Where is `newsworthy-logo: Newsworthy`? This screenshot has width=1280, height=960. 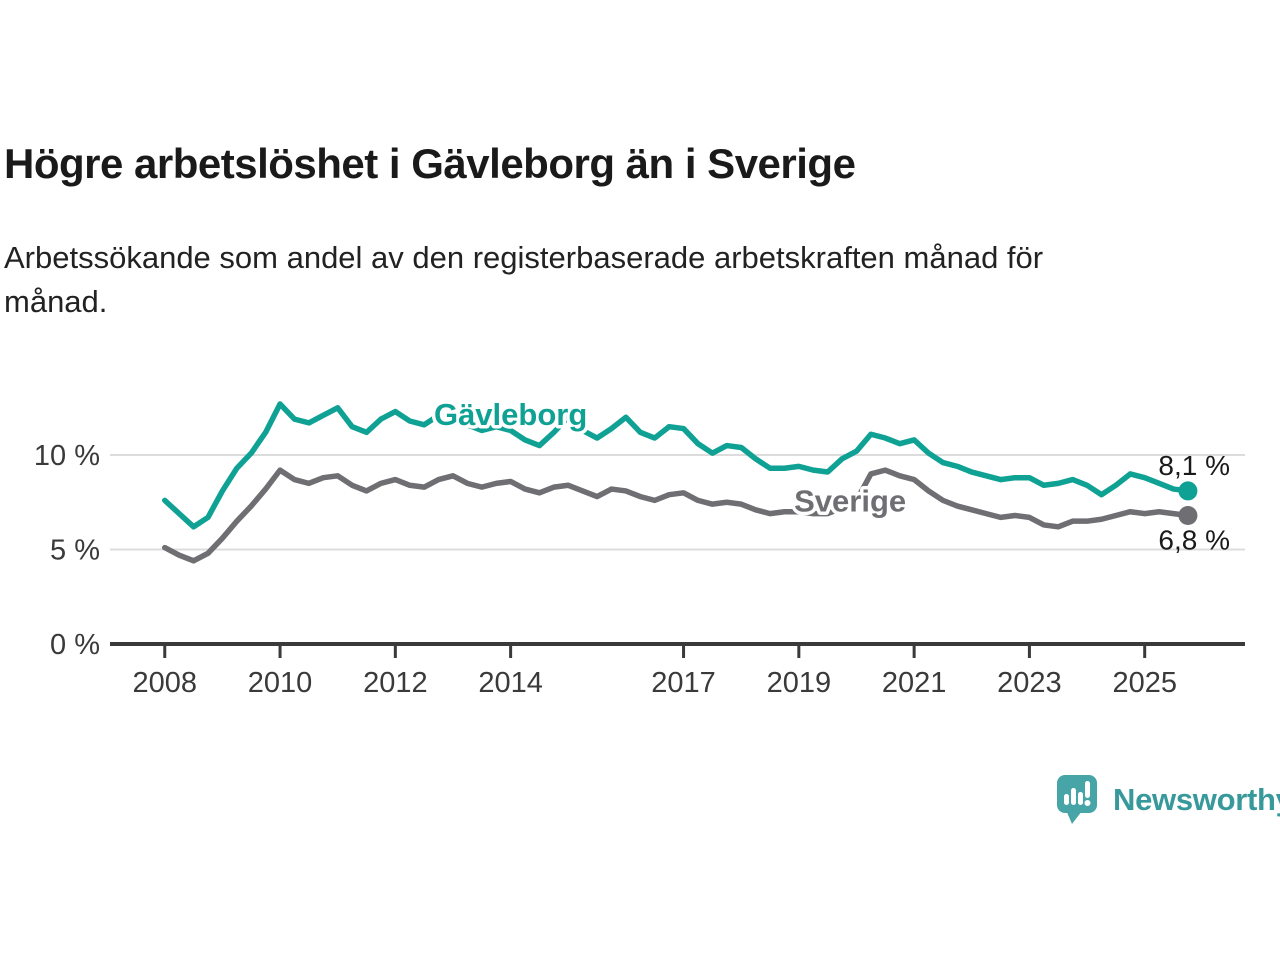
newsworthy-logo: Newsworthy is located at coordinates (1168, 800).